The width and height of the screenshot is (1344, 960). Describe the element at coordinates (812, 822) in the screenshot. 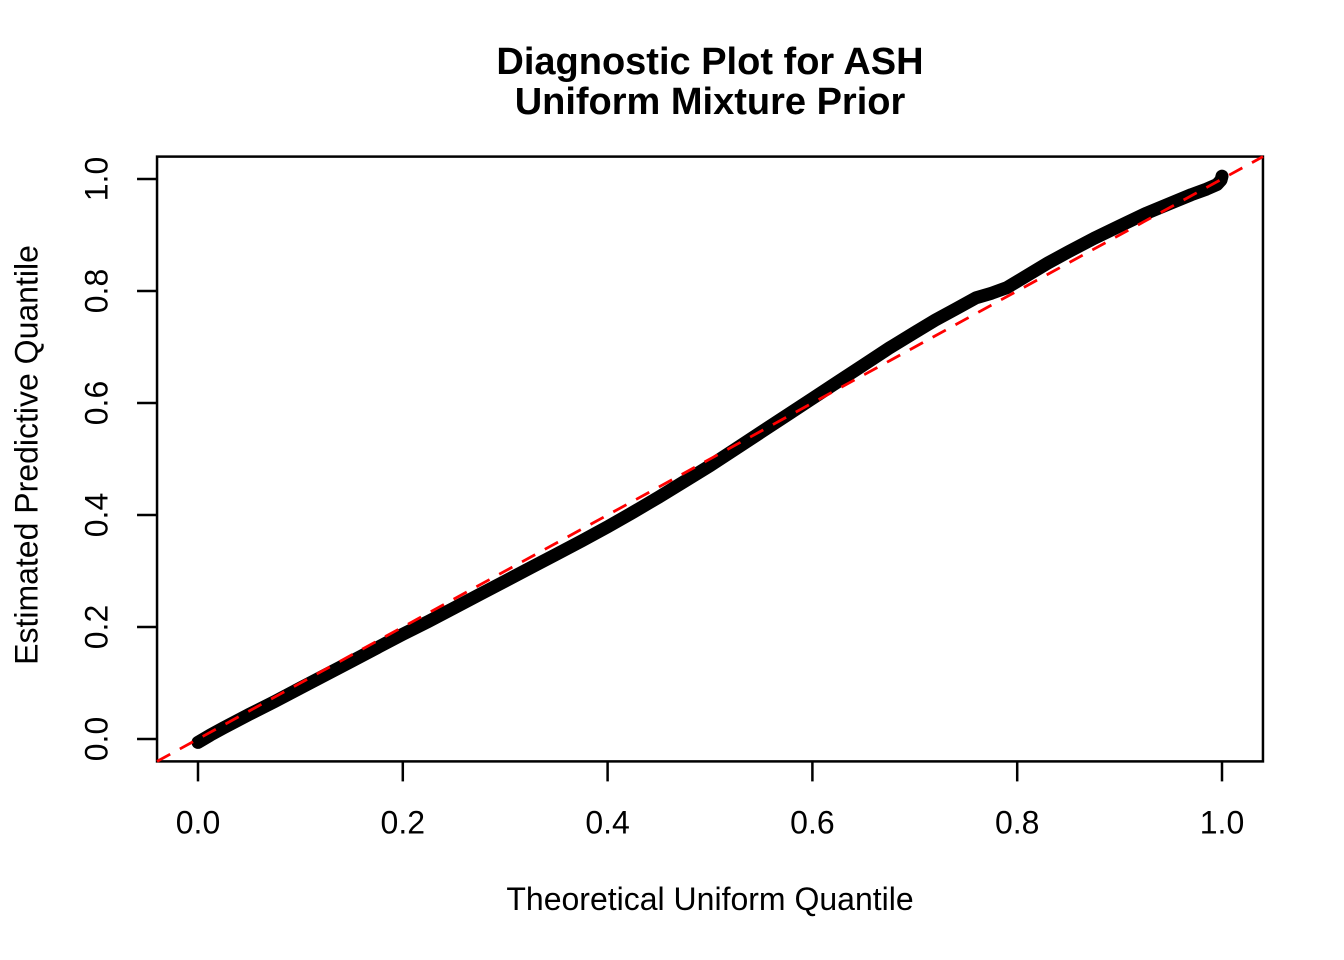

I see `x-tick-label: 0.6` at that location.